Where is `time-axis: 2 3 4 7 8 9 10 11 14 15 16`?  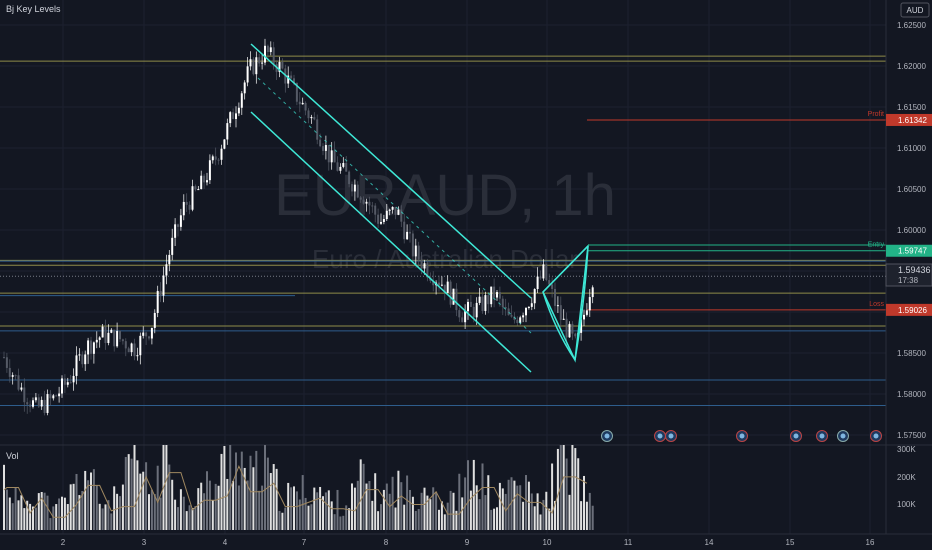
time-axis: 2 3 4 7 8 9 10 11 14 15 16 is located at coordinates (468, 542).